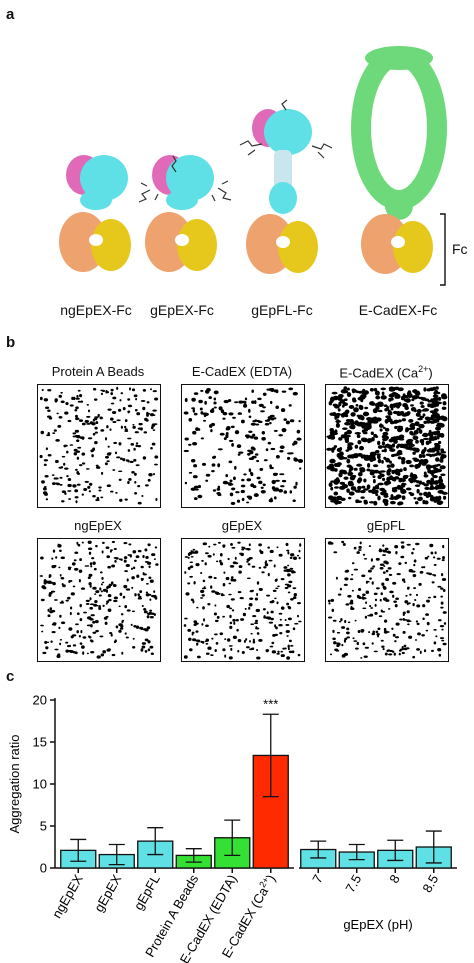 Image resolution: width=474 pixels, height=963 pixels. Describe the element at coordinates (387, 446) in the screenshot. I see `micro-image-ecadex-ca` at that location.